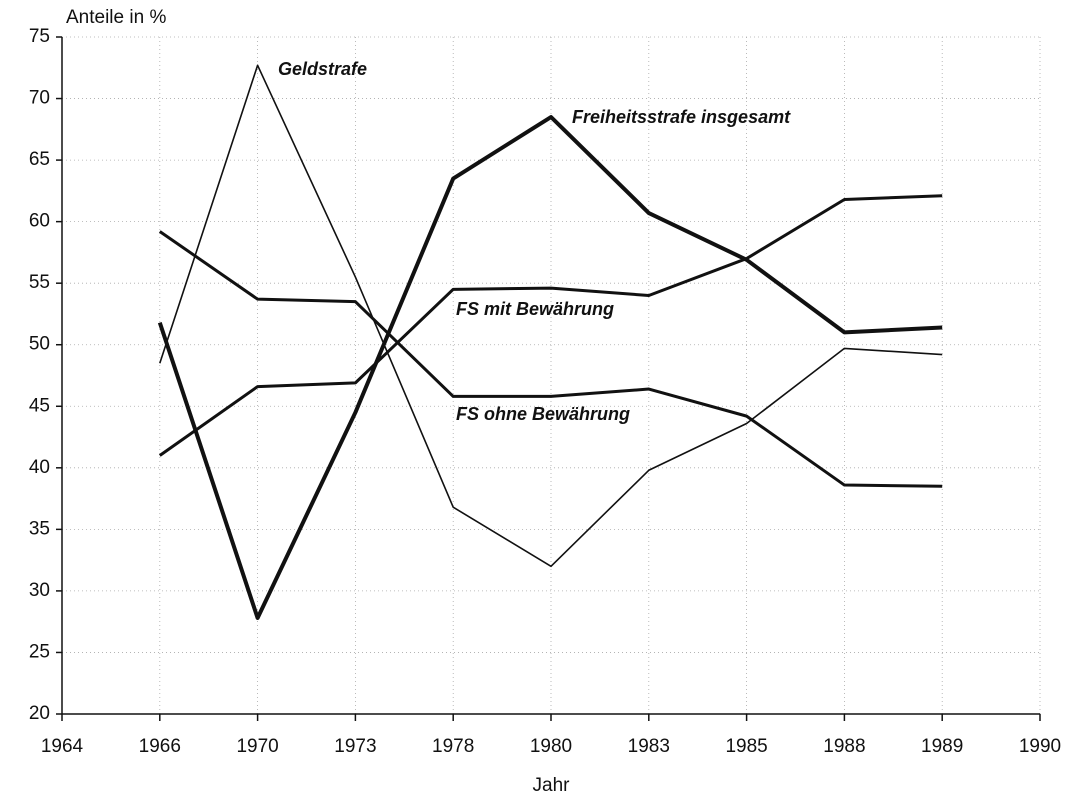  Describe the element at coordinates (681, 117) in the screenshot. I see `series-label: Freiheitsstrafe insgesamt` at that location.